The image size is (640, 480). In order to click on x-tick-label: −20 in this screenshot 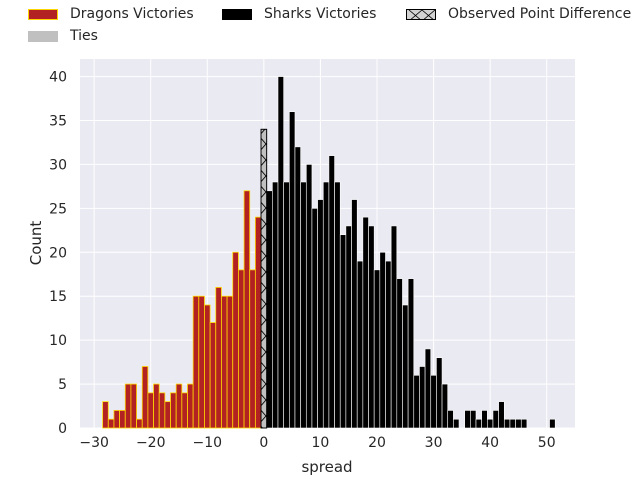, I will do `click(151, 443)`.